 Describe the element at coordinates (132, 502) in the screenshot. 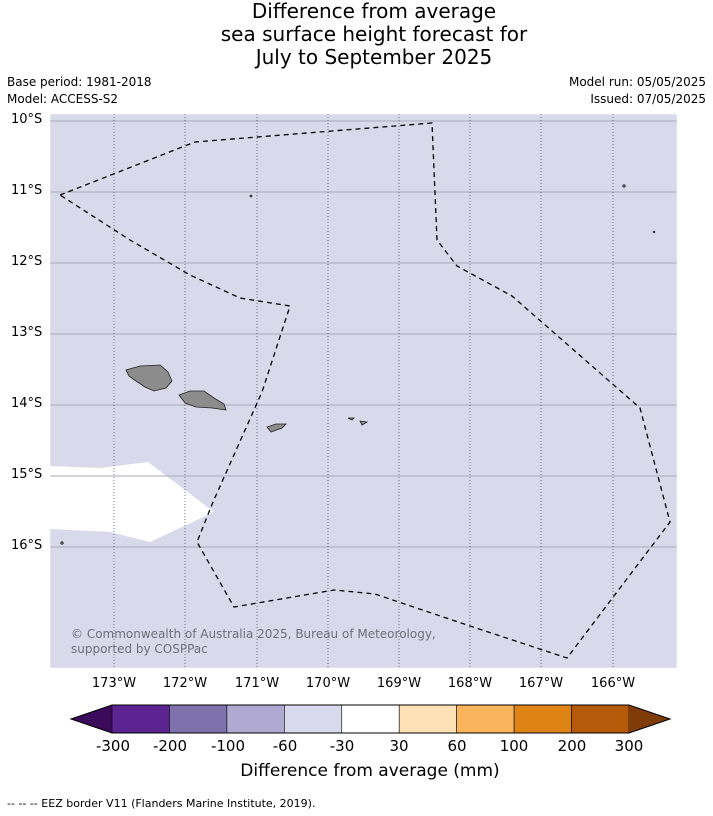

I see `near-normal-region` at that location.